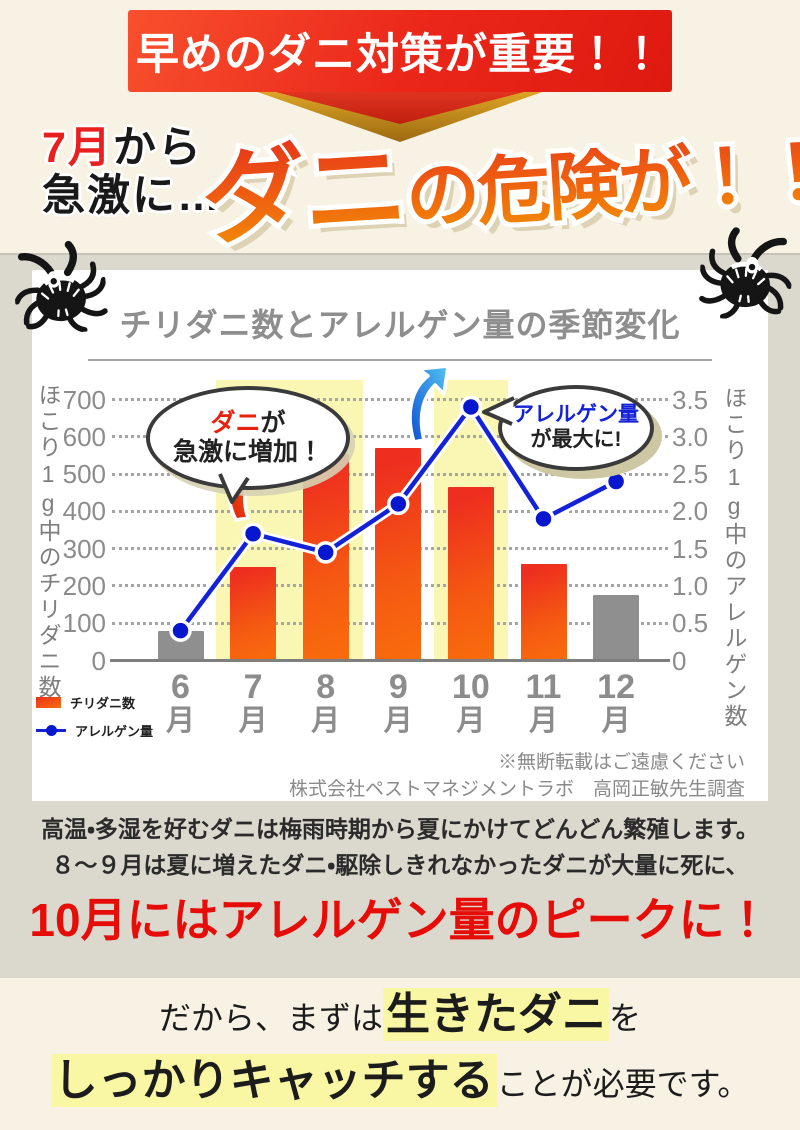 Image resolution: width=800 pixels, height=1130 pixels. What do you see at coordinates (253, 614) in the screenshot?
I see `bar-7月` at bounding box center [253, 614].